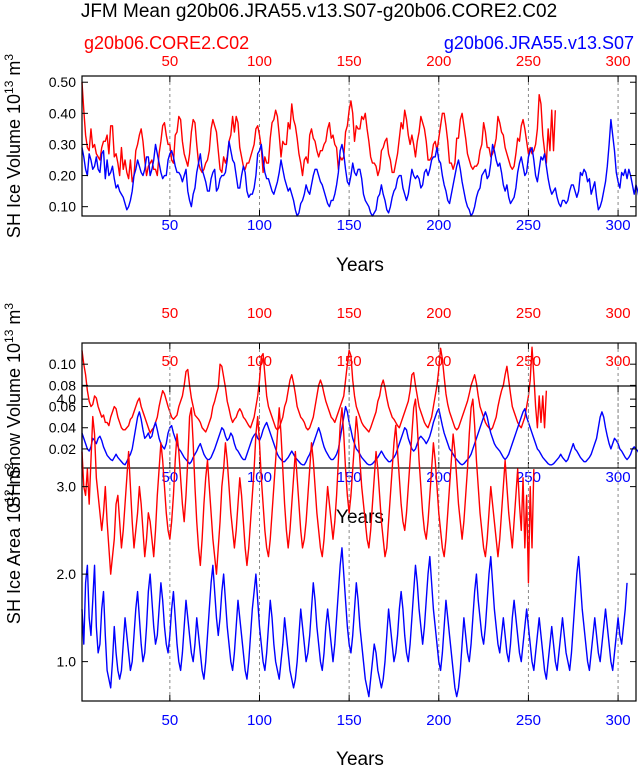 The height and width of the screenshot is (772, 638). Describe the element at coordinates (67, 399) in the screenshot. I see `ytick-label: 4.0` at that location.